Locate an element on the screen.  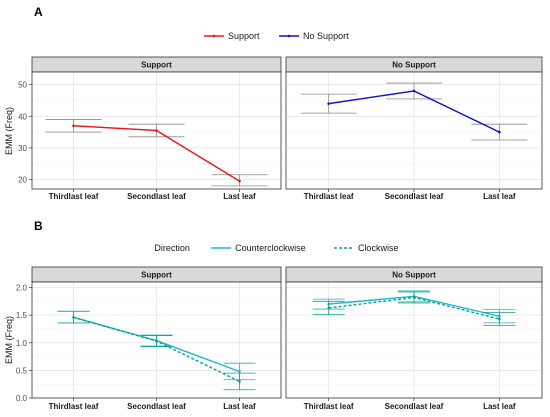
panel-a-letter: A is located at coordinates (38, 12).